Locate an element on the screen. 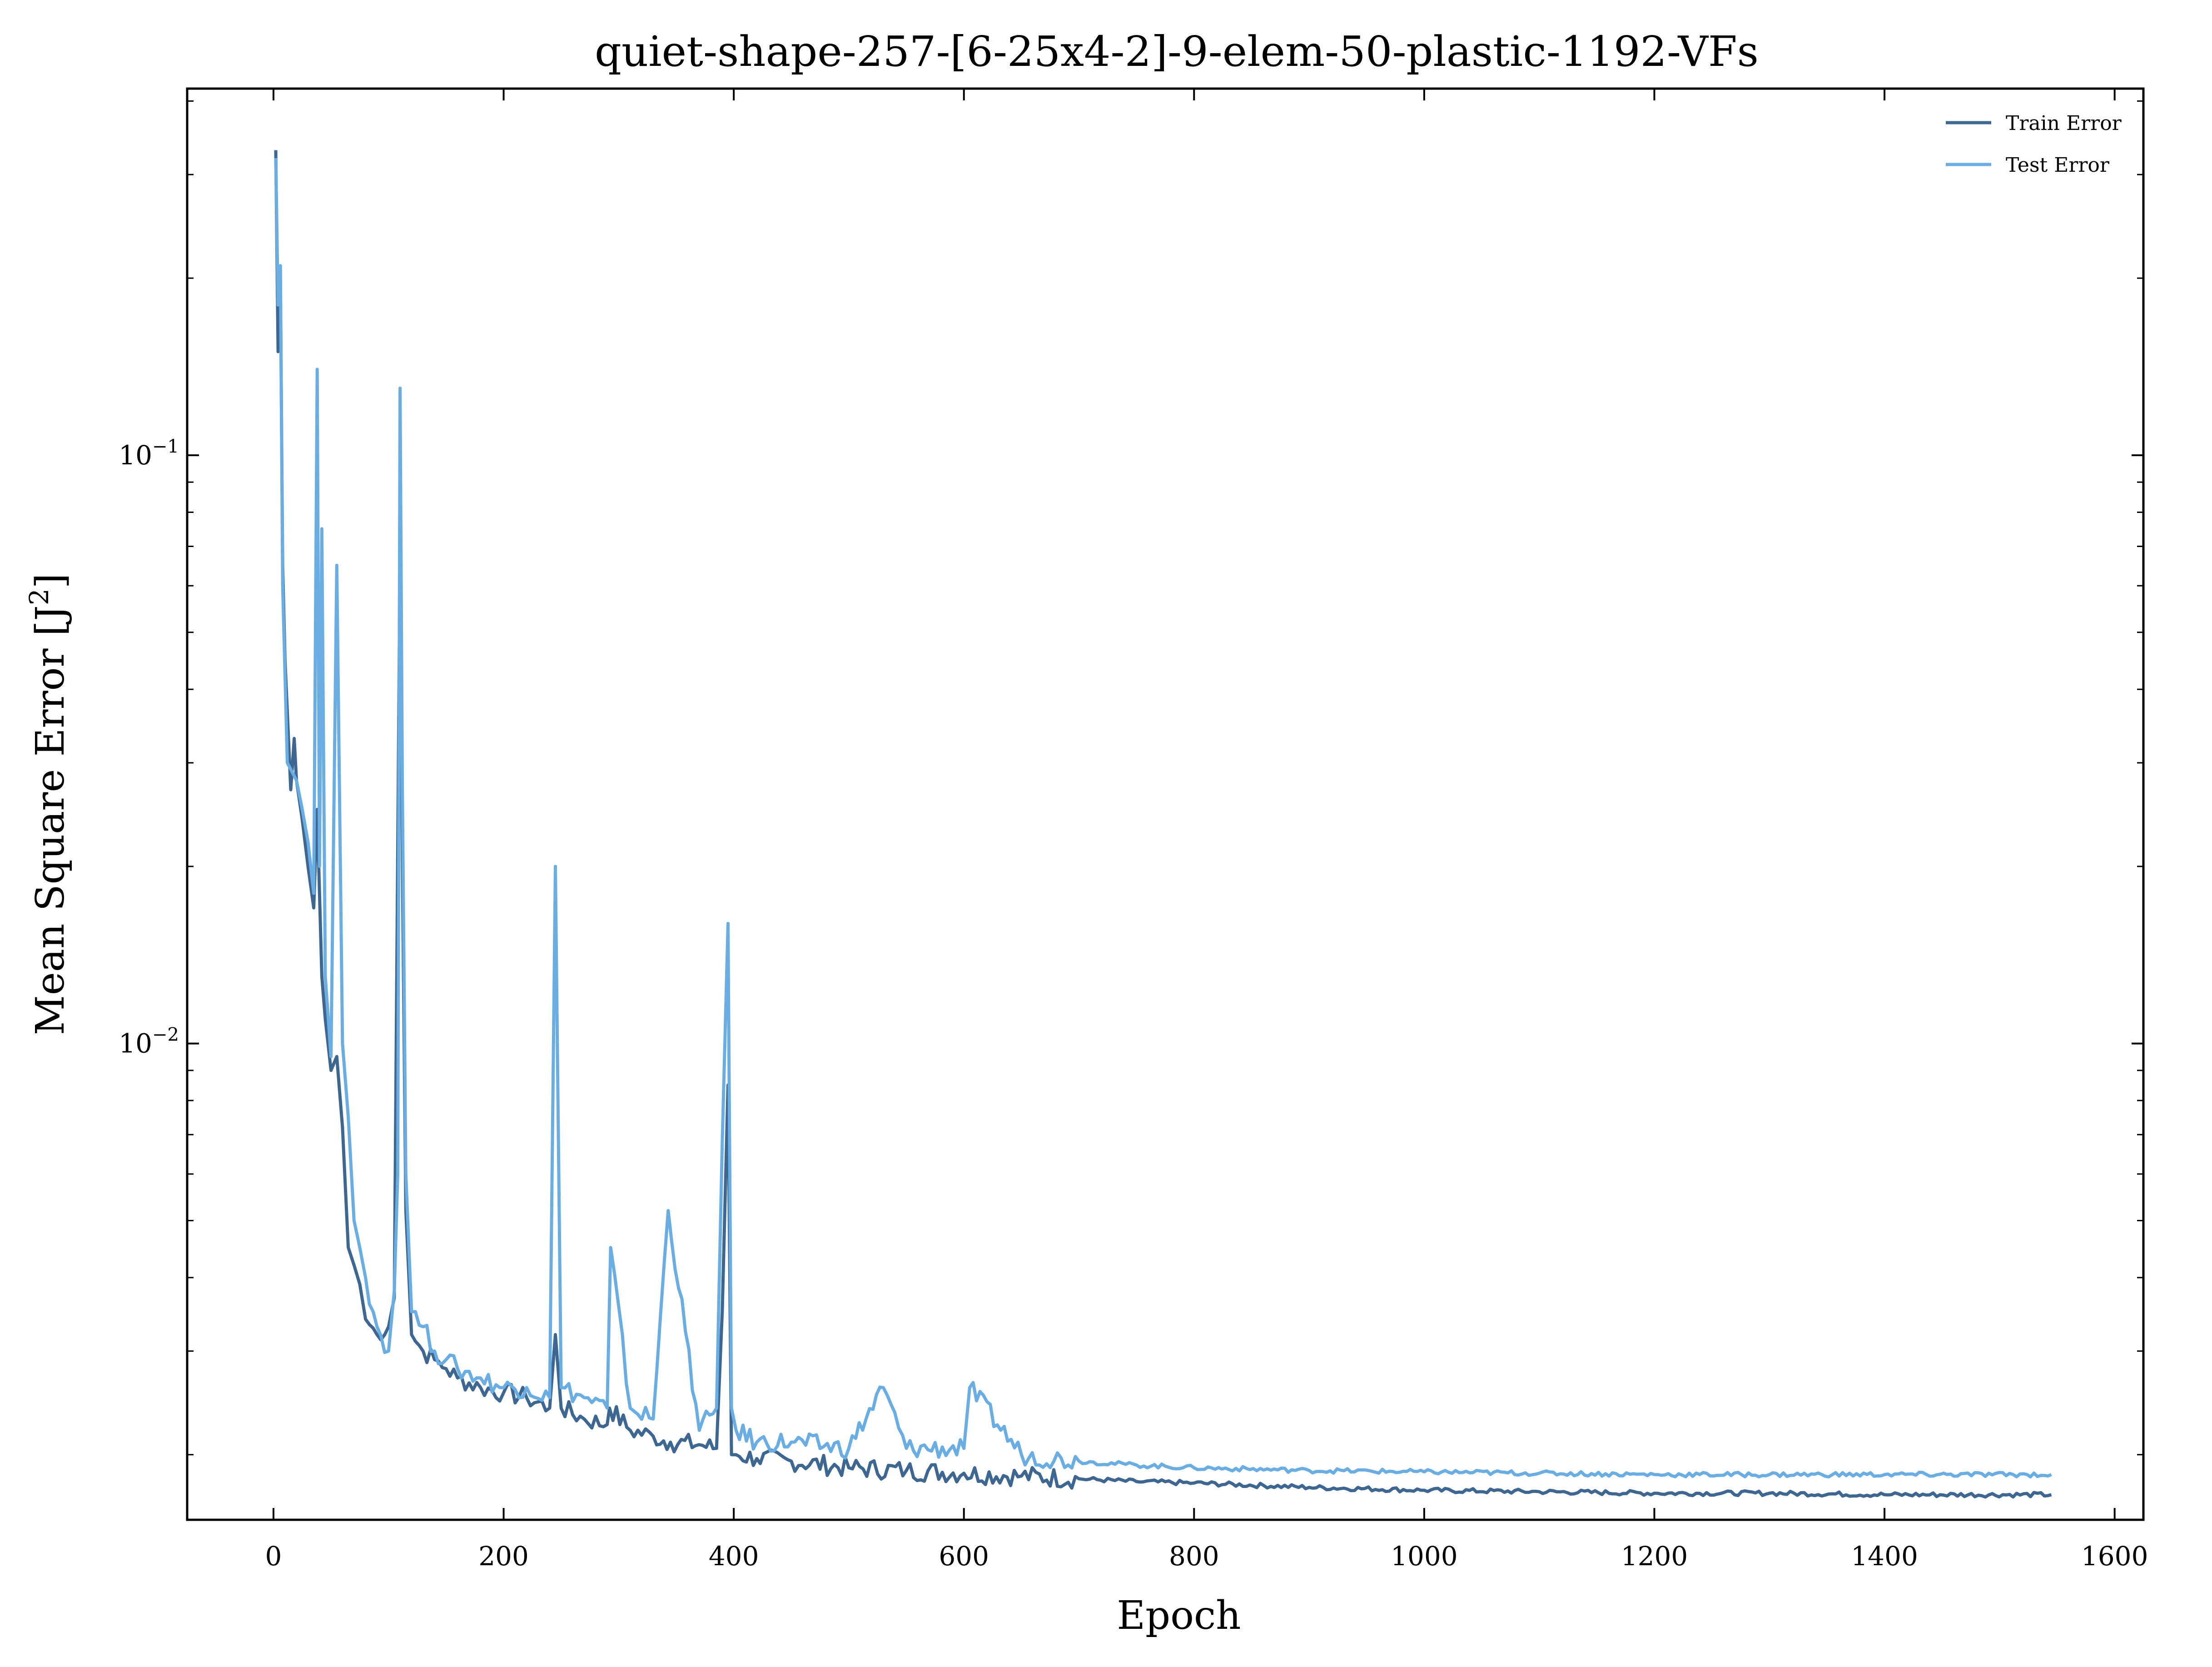 The width and height of the screenshot is (2212, 1667). x-tick-label: 800 is located at coordinates (1194, 1556).